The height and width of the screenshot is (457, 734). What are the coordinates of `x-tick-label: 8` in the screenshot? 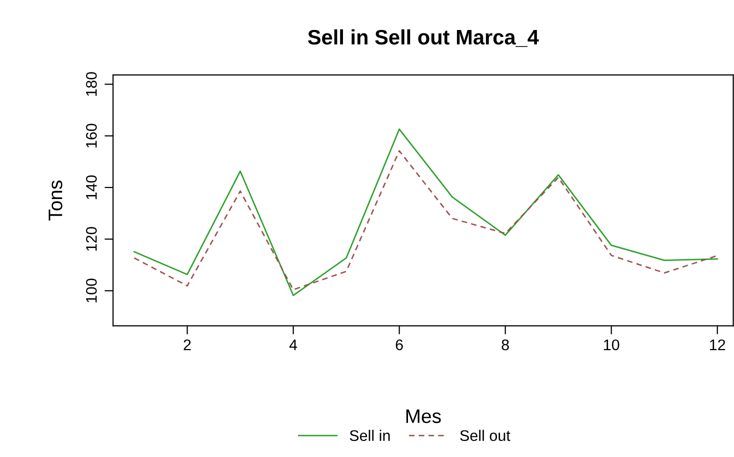 It's located at (505, 344).